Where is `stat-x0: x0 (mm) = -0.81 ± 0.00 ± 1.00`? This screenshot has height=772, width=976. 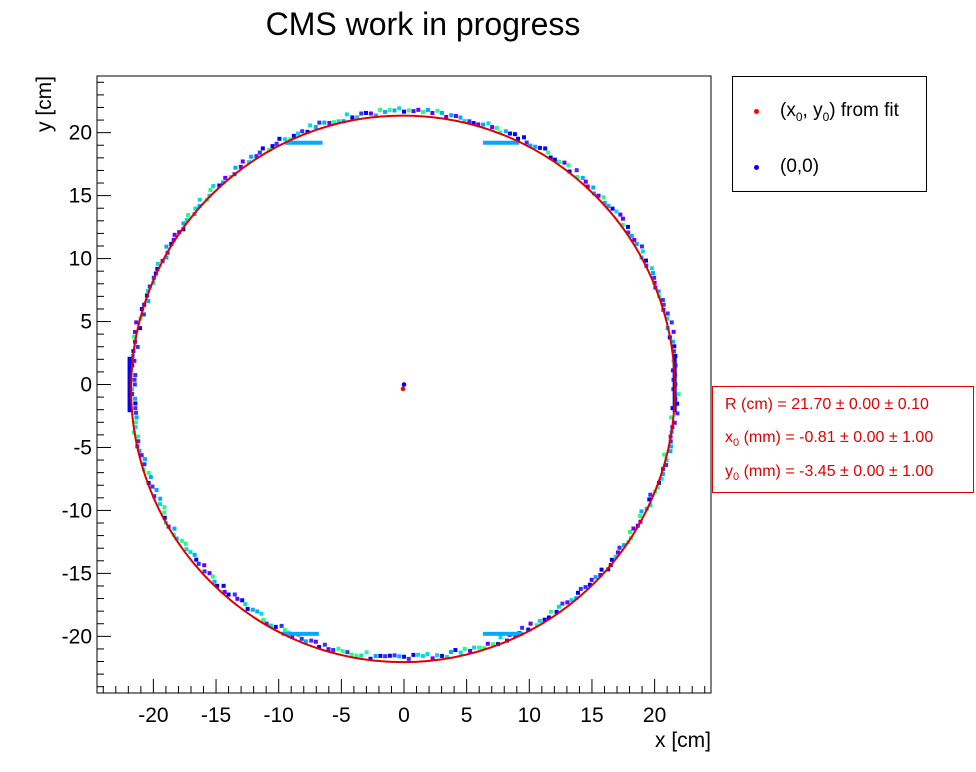
stat-x0: x0 (mm) = -0.81 ± 0.00 ± 1.00 is located at coordinates (829, 439).